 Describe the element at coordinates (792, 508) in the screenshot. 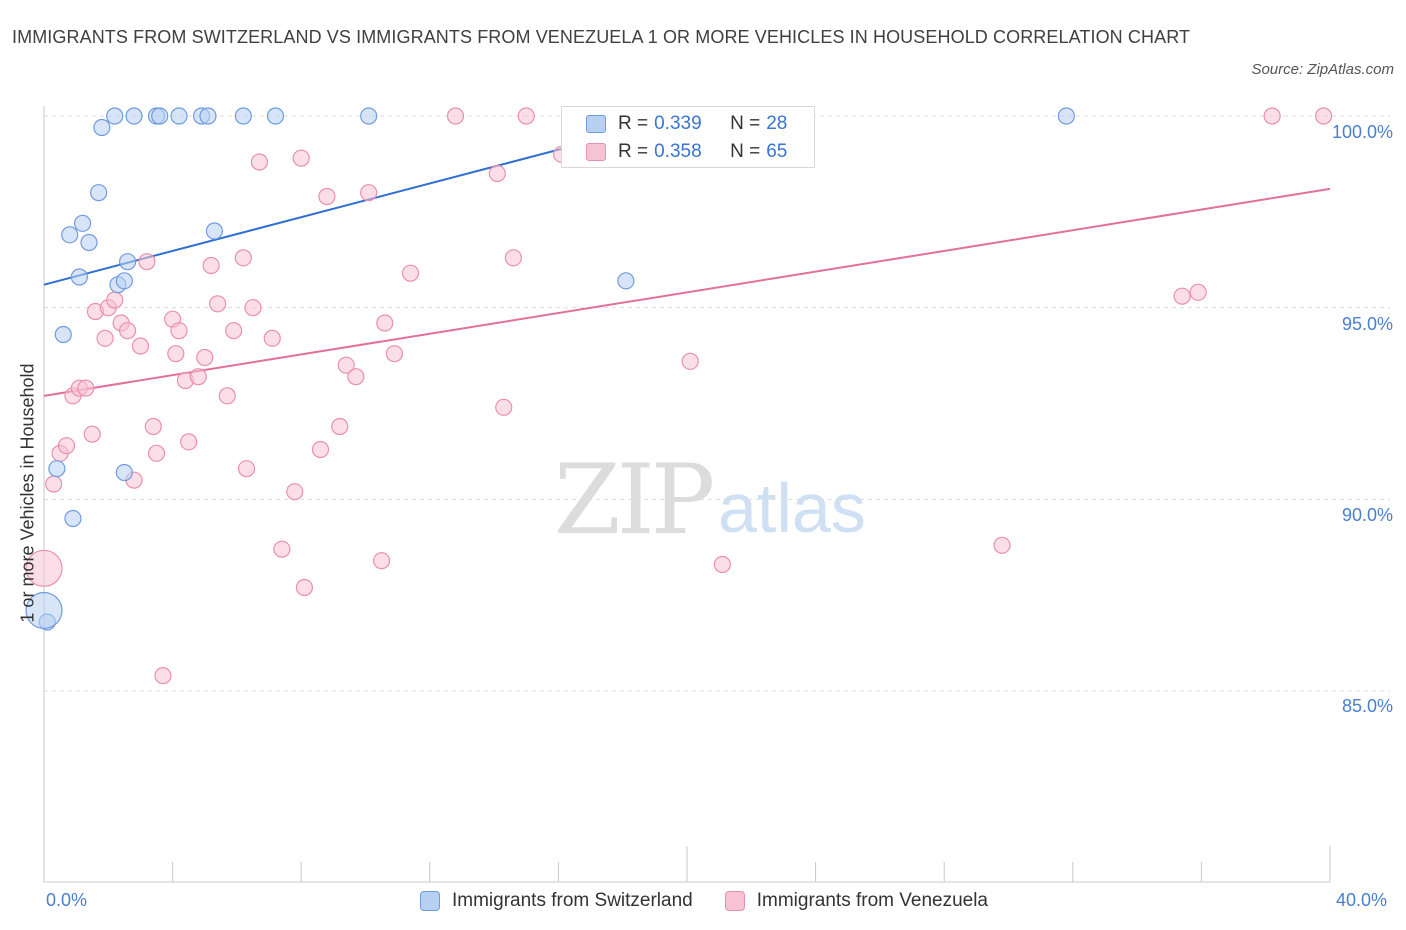

I see `watermark-atlas: atlas` at that location.